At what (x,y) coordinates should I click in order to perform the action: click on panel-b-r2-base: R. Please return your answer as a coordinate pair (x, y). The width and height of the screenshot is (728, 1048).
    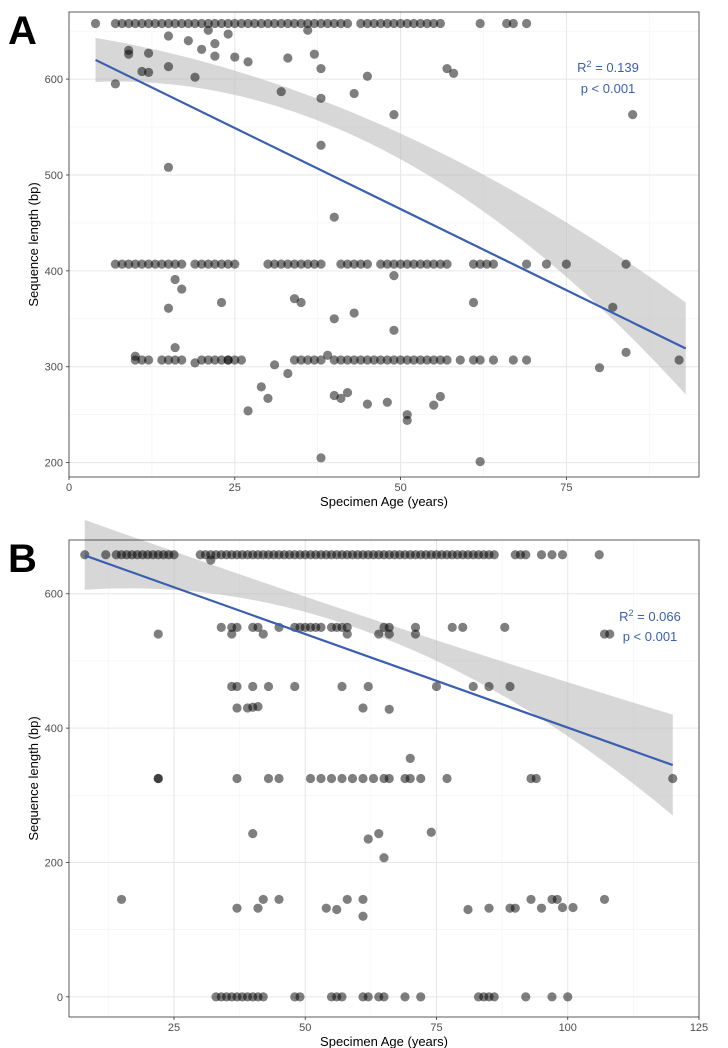
    Looking at the image, I should click on (623, 616).